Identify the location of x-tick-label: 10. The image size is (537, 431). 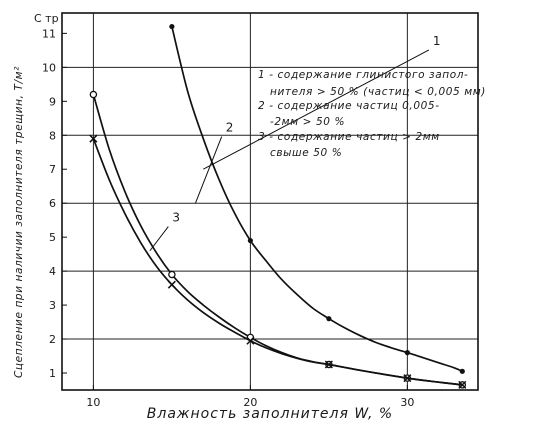
(93, 402).